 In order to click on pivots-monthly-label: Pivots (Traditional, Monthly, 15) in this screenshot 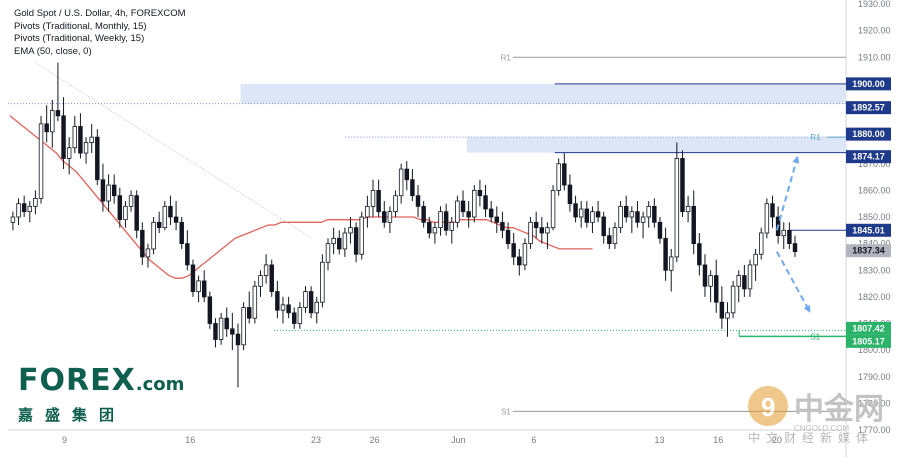, I will do `click(80, 26)`.